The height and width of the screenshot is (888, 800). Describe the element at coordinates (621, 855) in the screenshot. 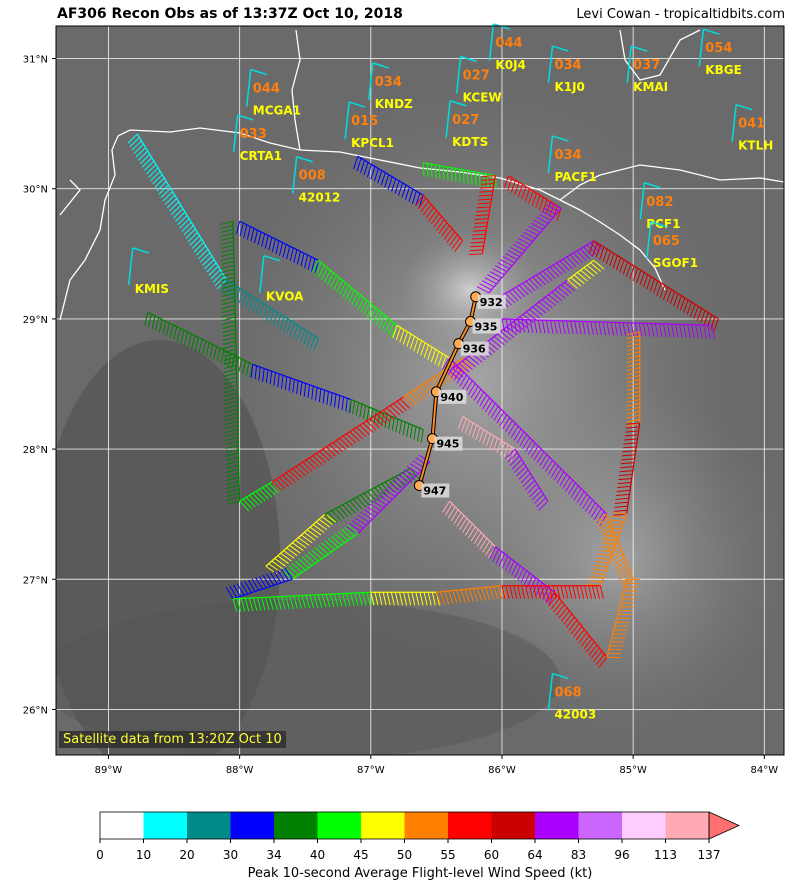

I see `colorbar-tick-label: 96` at that location.